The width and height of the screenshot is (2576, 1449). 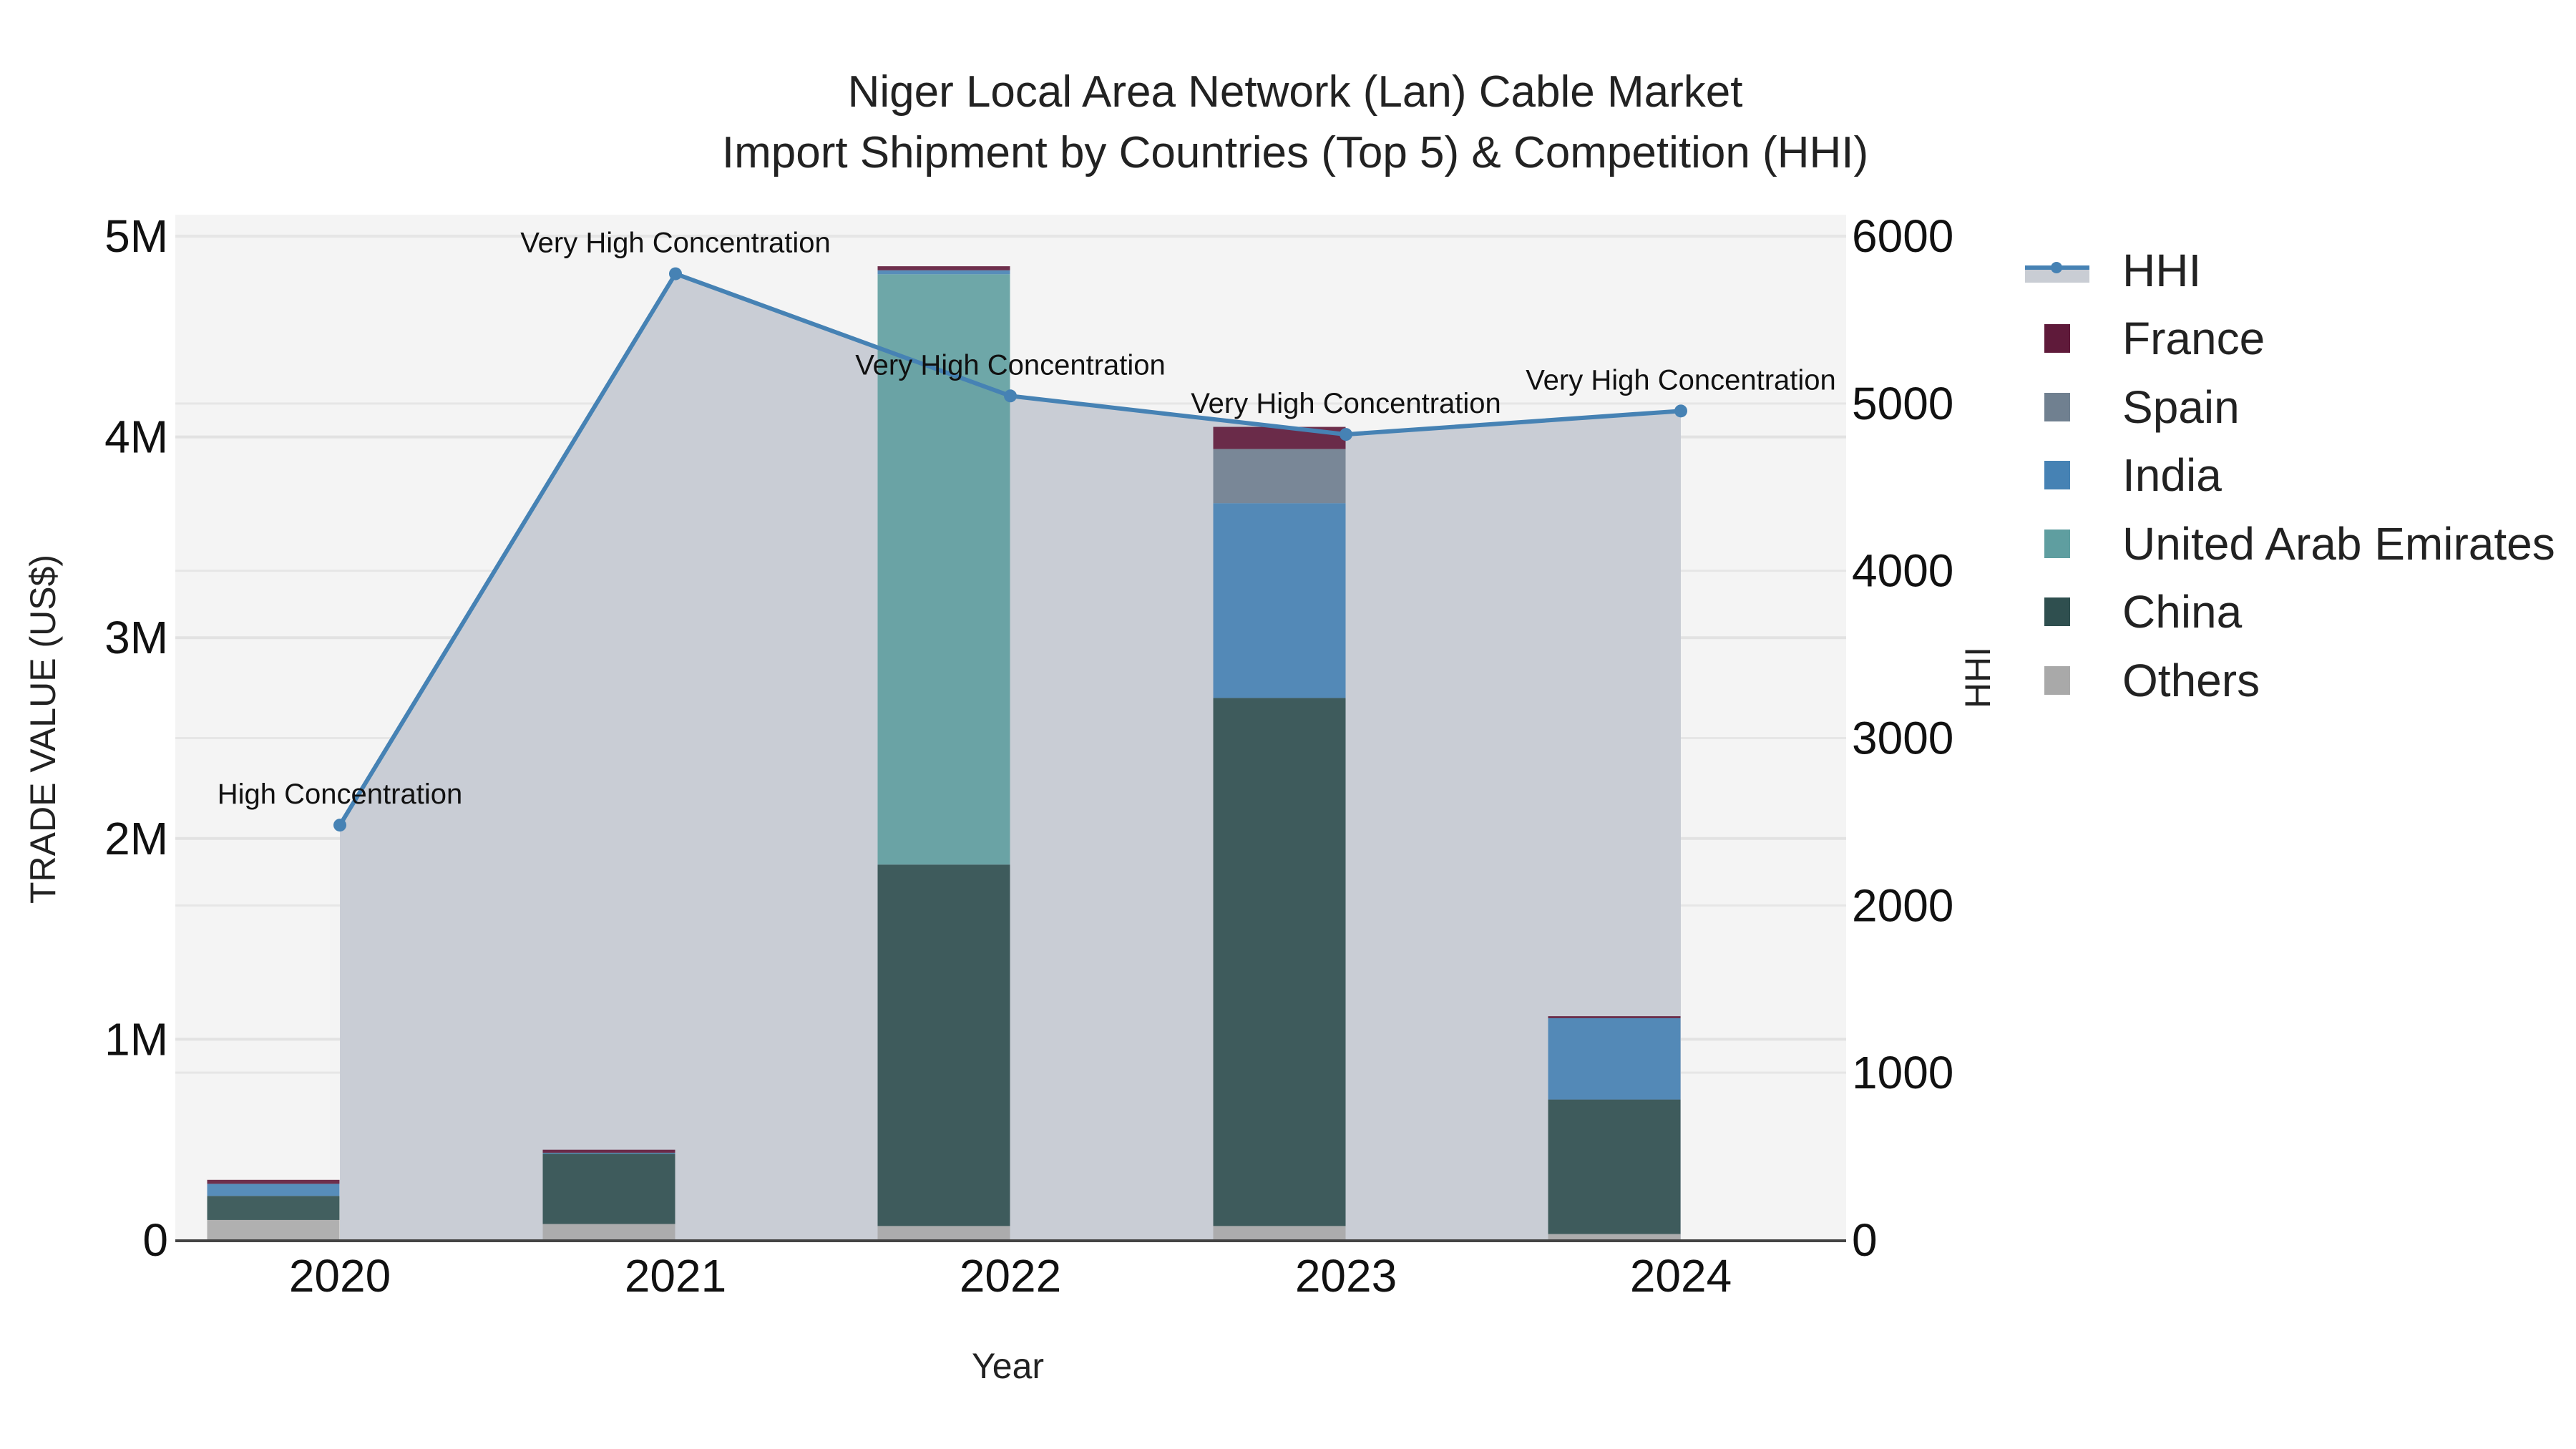 I want to click on y-left-tick-label: 4M, so click(x=136, y=437).